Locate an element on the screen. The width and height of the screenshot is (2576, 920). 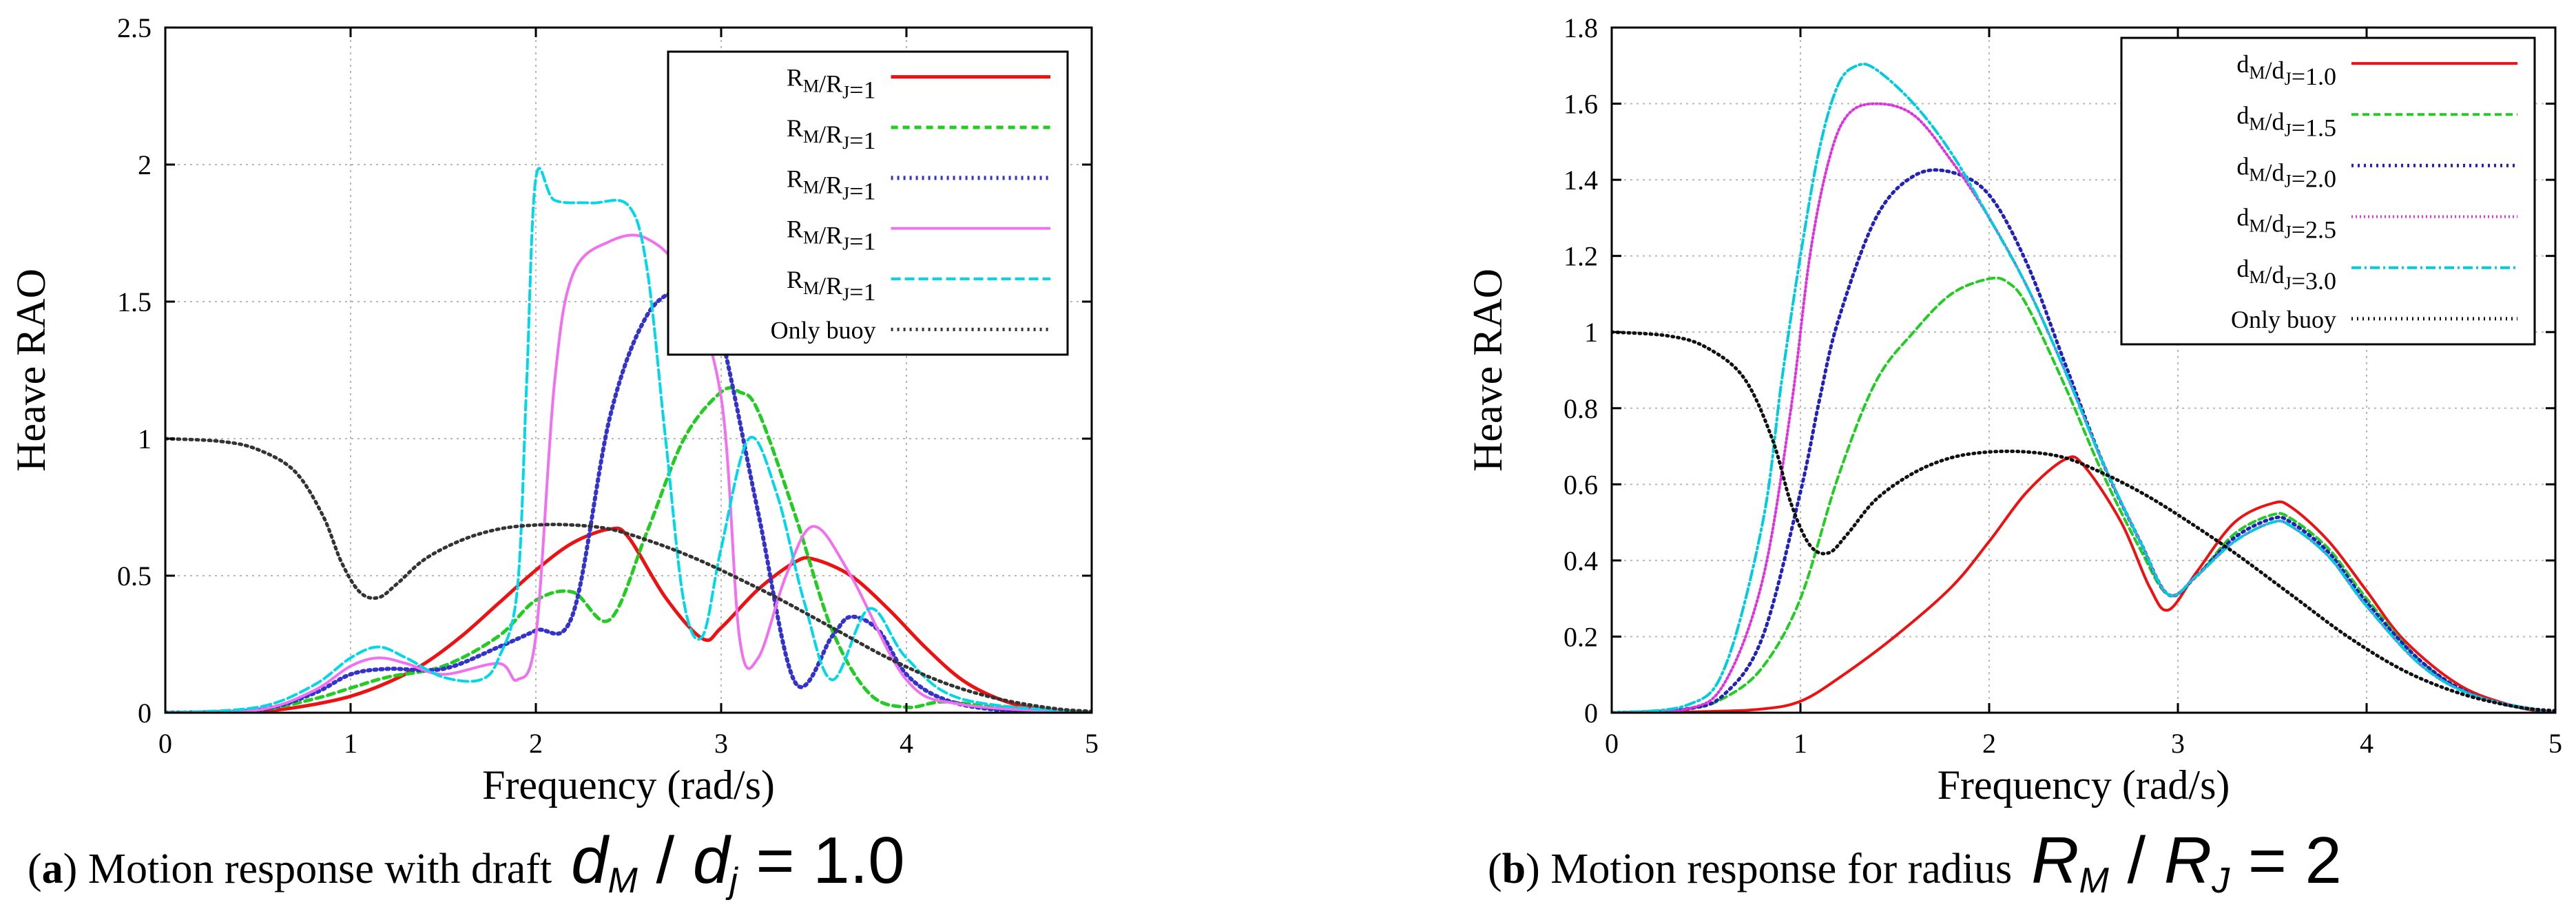
caption-b-math: RM / RJ = 2 is located at coordinates (2186, 862).